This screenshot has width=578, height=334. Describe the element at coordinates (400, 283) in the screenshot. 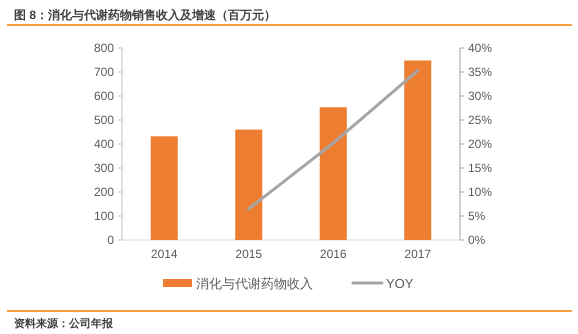

I see `legend-label: YOY` at that location.